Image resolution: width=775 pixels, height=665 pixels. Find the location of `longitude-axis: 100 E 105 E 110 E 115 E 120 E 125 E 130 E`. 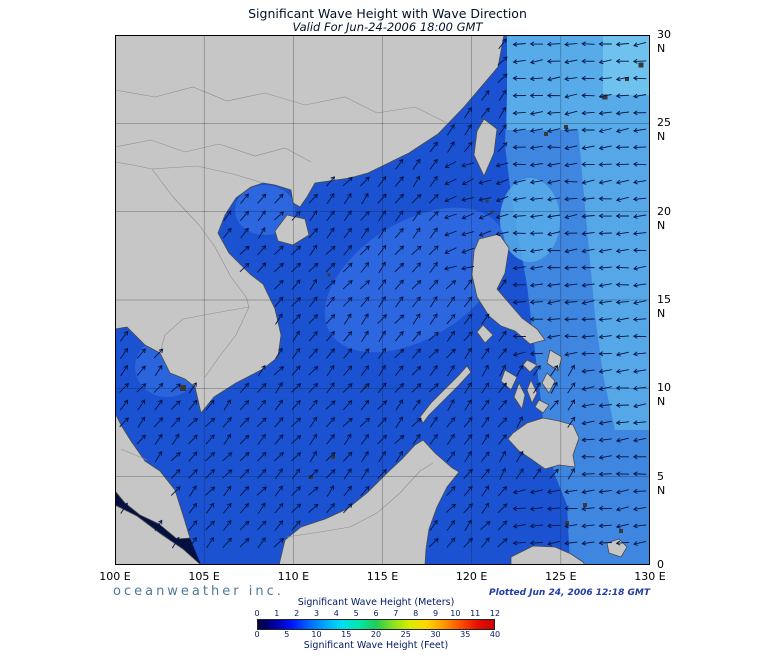

longitude-axis: 100 E 105 E 110 E 115 E 120 E 125 E 130 E is located at coordinates (387, 577).